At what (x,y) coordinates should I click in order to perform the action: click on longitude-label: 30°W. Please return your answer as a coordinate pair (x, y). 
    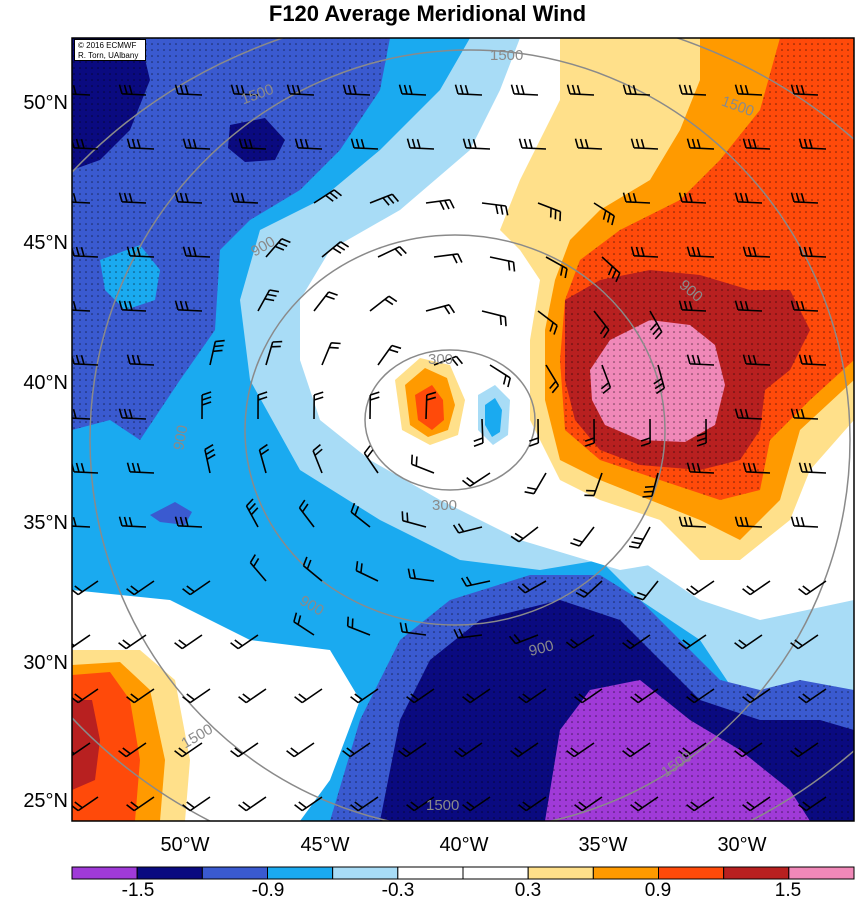
    Looking at the image, I should click on (742, 845).